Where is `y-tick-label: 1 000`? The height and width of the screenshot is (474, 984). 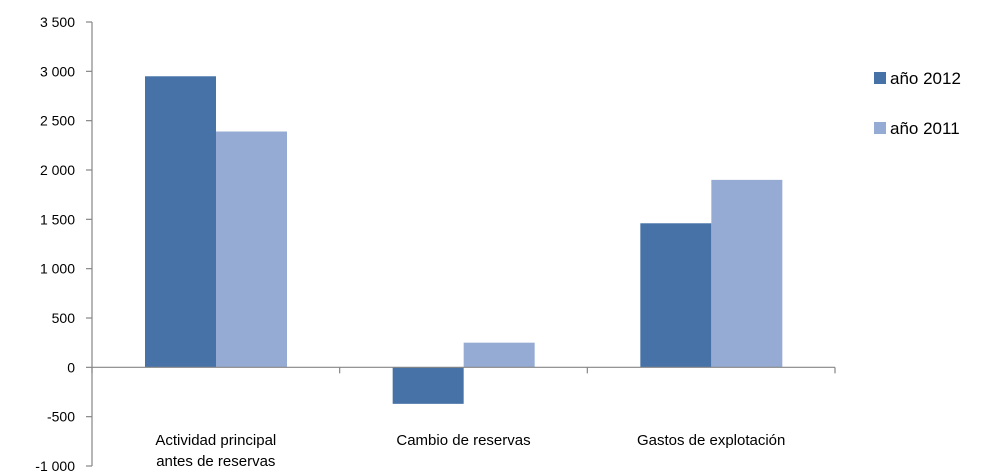
y-tick-label: 1 000 is located at coordinates (57, 269).